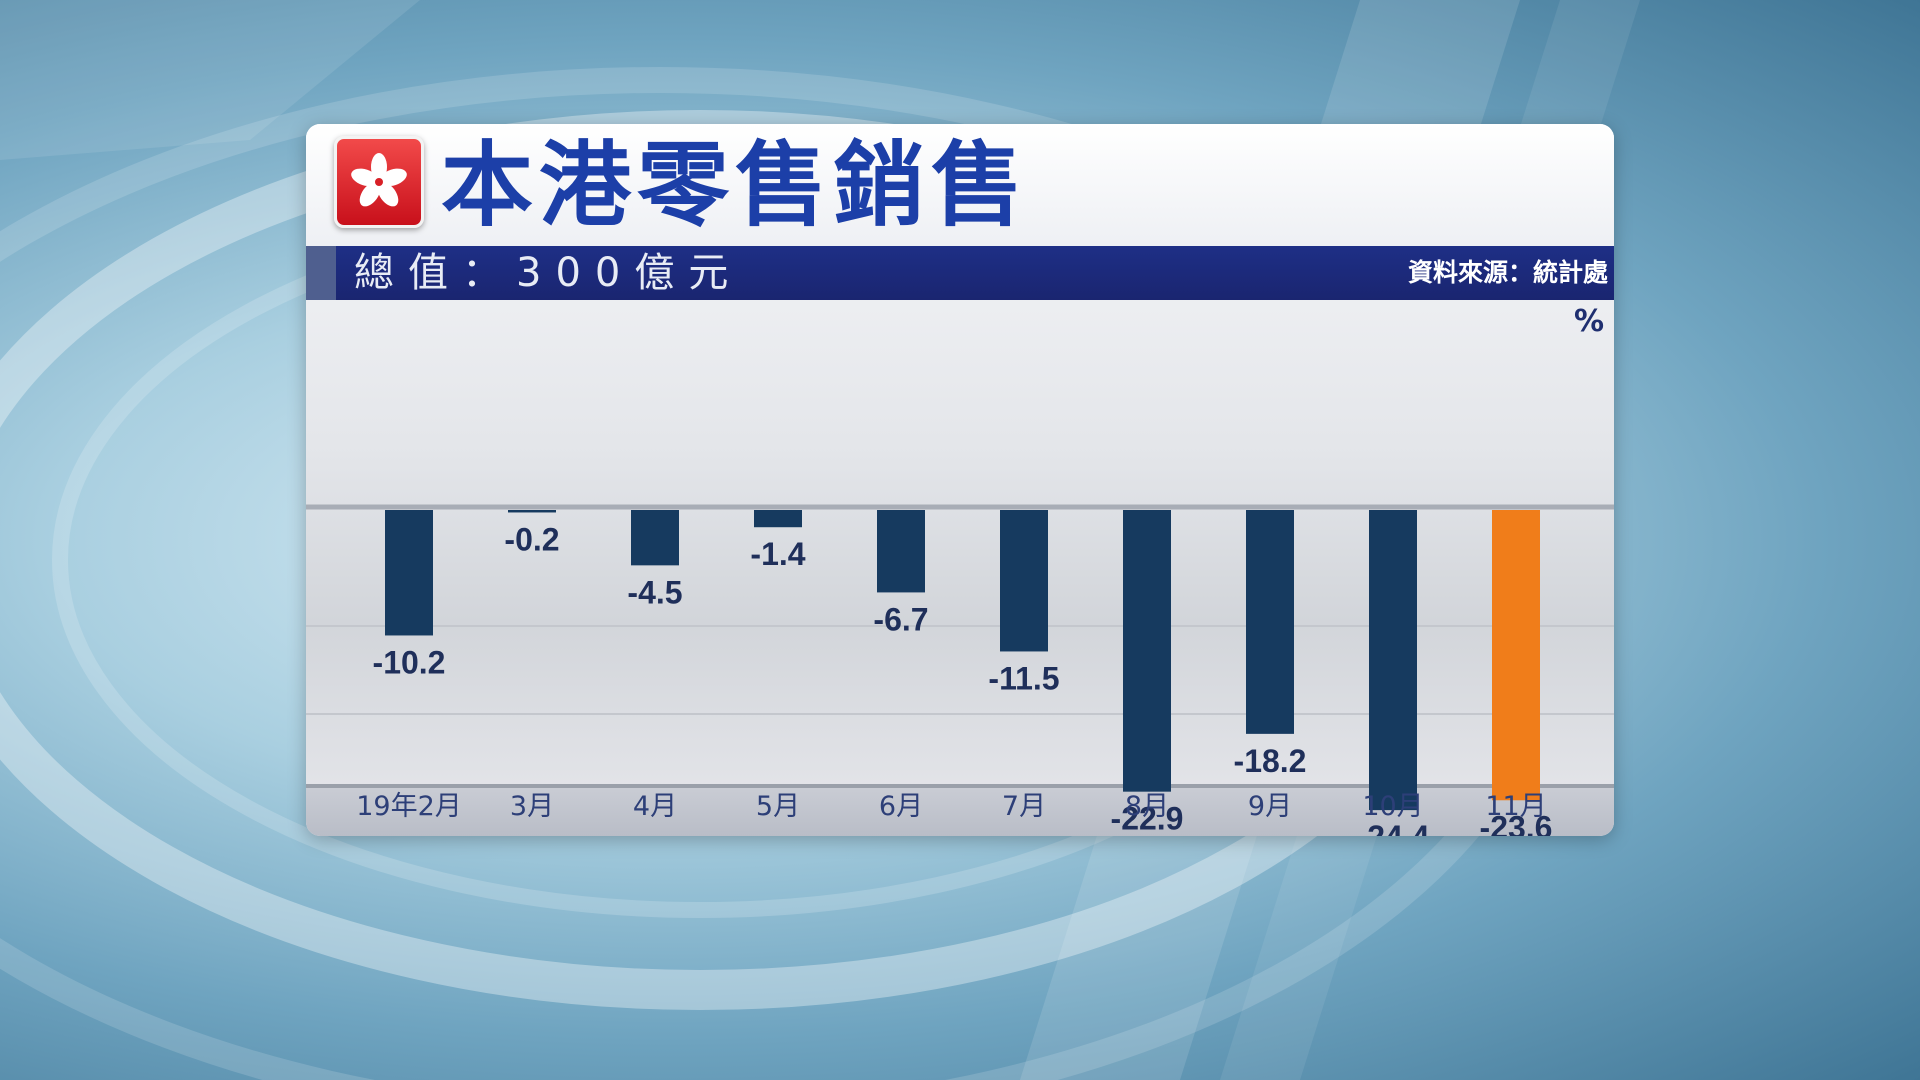  What do you see at coordinates (1393, 827) in the screenshot?
I see `data-label: -24.4` at bounding box center [1393, 827].